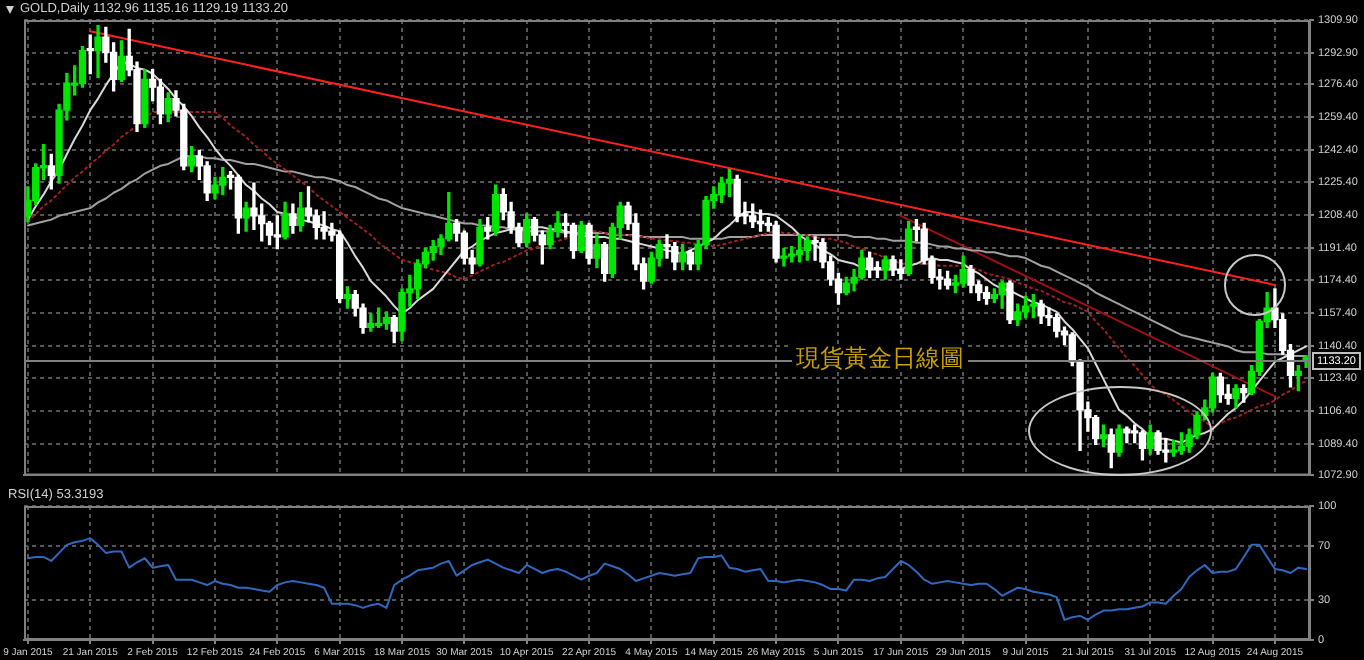 This screenshot has width=1364, height=660. I want to click on annotation: 現貨黃金日線圖, so click(880, 358).